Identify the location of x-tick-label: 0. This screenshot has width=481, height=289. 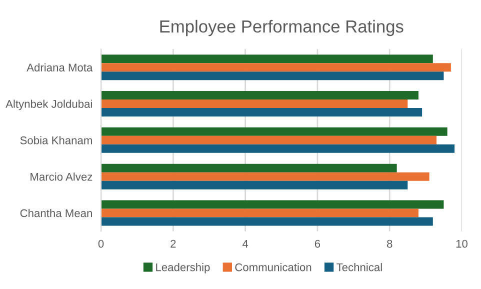
(101, 244).